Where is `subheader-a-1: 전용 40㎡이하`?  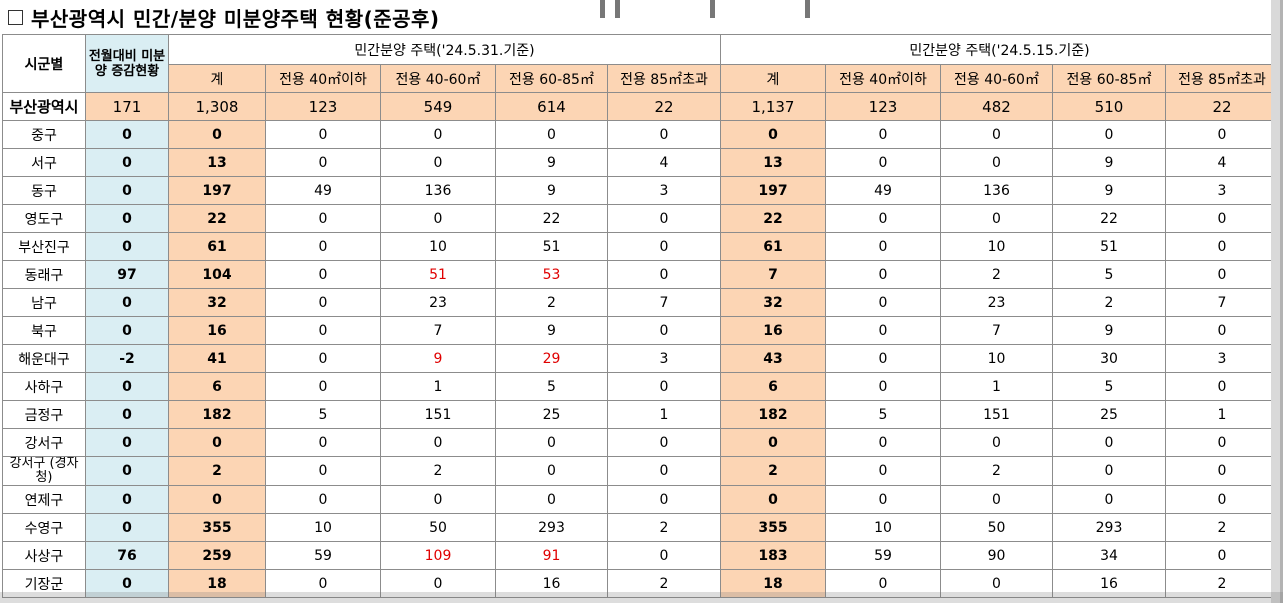 subheader-a-1: 전용 40㎡이하 is located at coordinates (323, 78).